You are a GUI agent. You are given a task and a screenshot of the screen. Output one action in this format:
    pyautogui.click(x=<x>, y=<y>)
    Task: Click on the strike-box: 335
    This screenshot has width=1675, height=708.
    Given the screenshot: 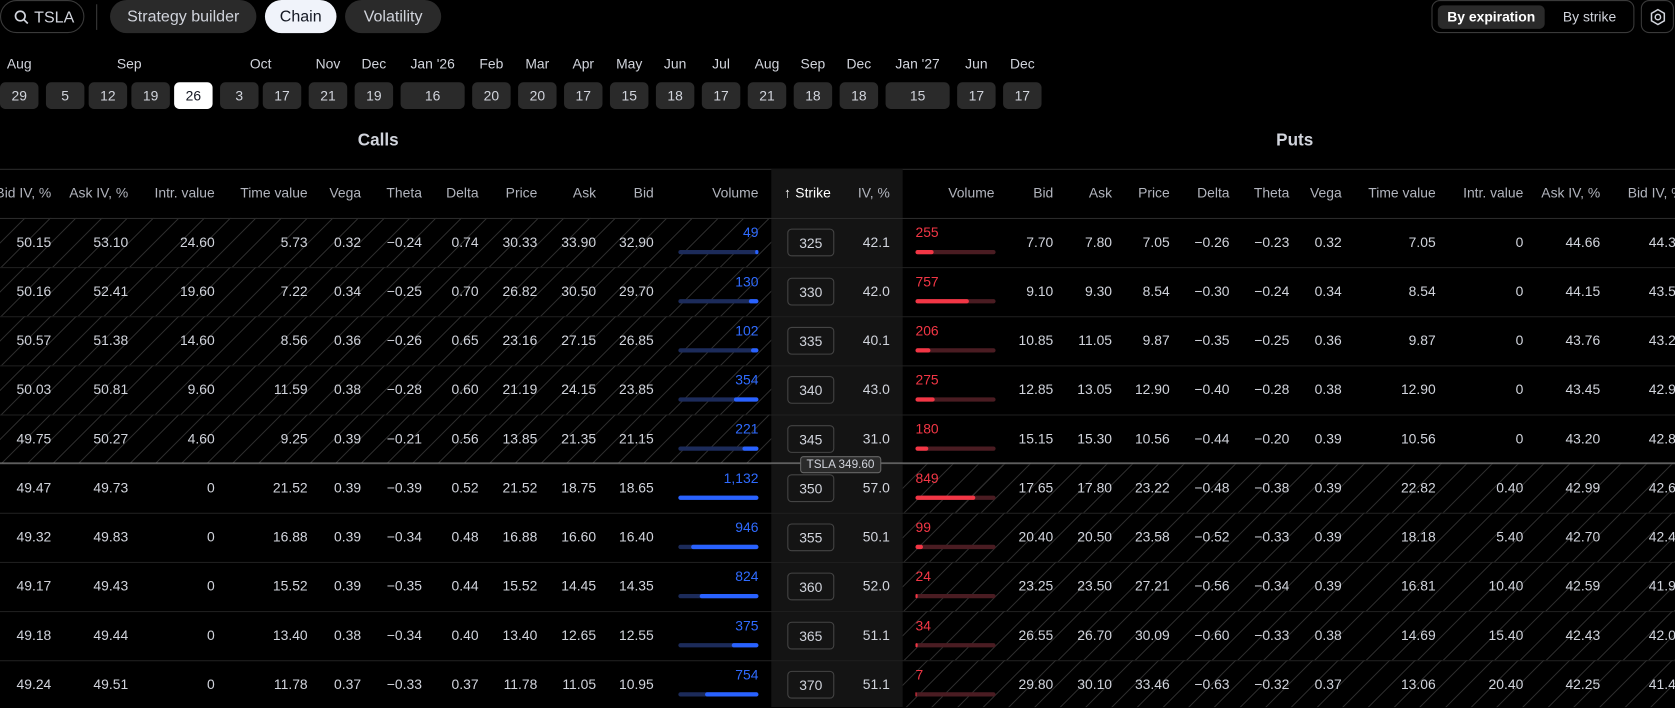 What is the action you would take?
    pyautogui.click(x=811, y=340)
    